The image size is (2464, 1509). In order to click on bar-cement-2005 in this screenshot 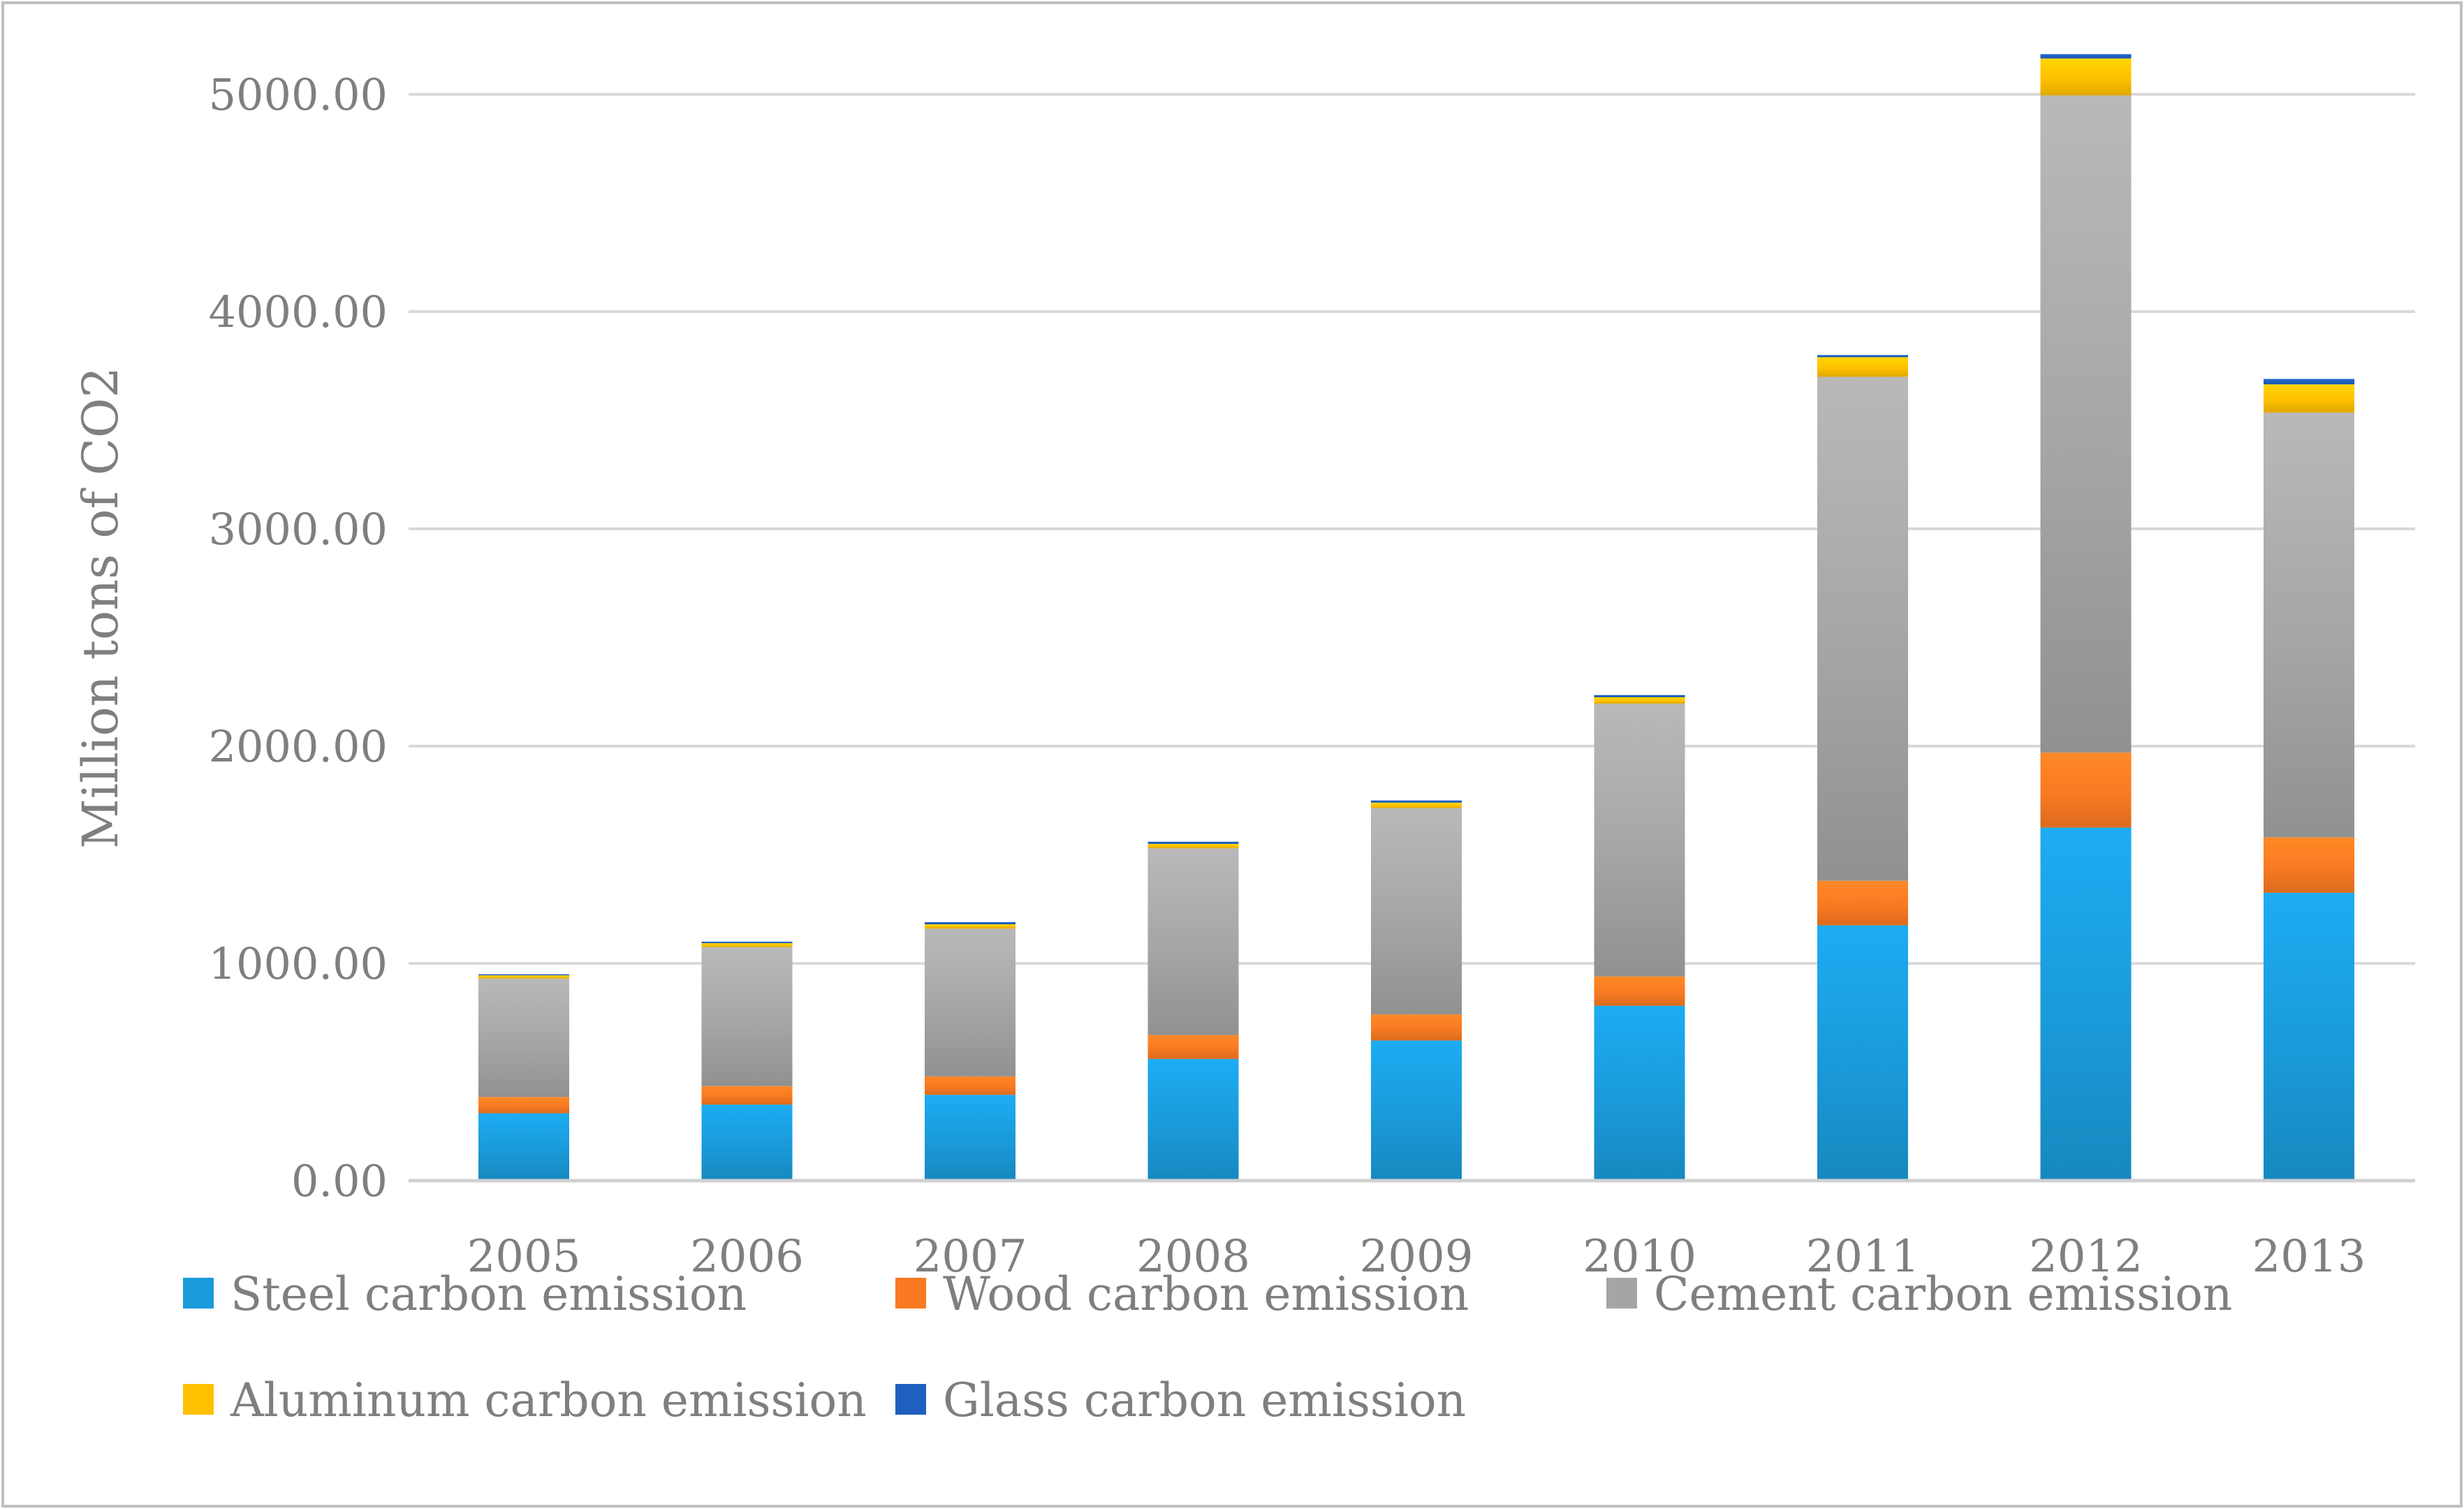, I will do `click(523, 1038)`.